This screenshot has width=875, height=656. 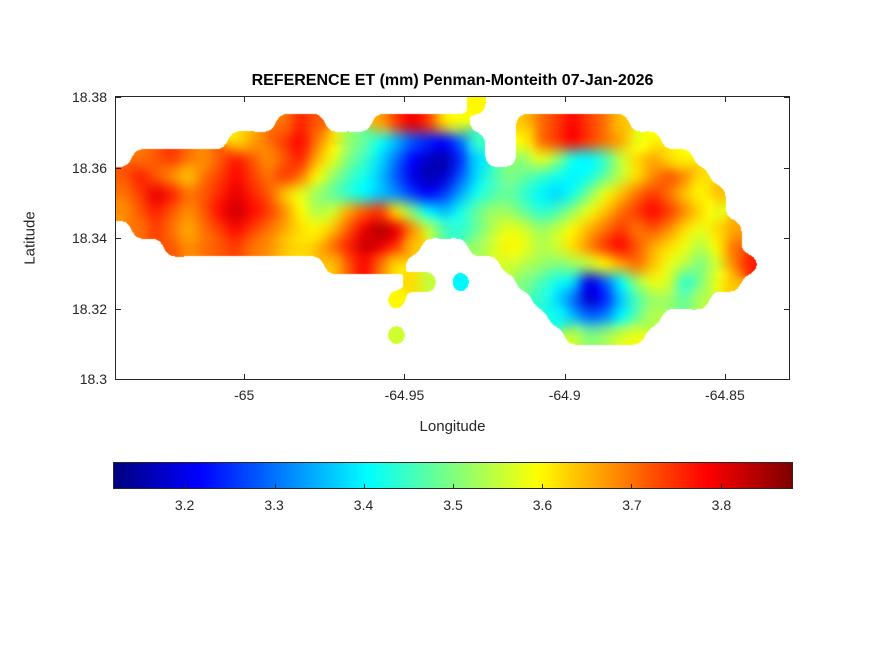 I want to click on colorbar-tick-label: 3.3, so click(x=274, y=505).